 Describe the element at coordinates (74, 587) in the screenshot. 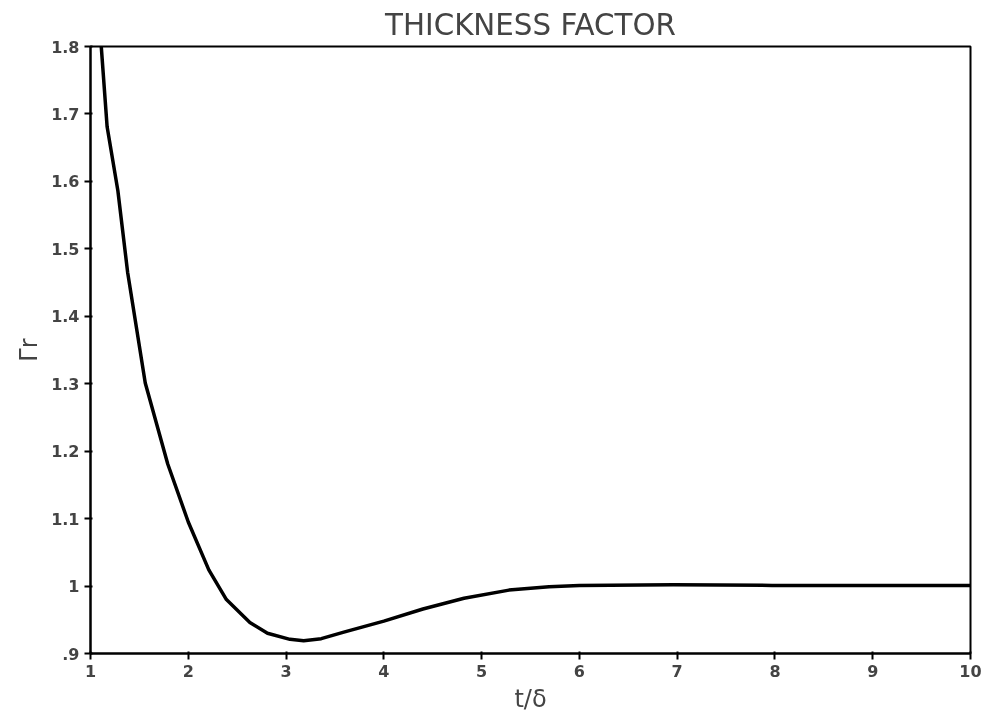

I see `y-tick-label: 1` at that location.